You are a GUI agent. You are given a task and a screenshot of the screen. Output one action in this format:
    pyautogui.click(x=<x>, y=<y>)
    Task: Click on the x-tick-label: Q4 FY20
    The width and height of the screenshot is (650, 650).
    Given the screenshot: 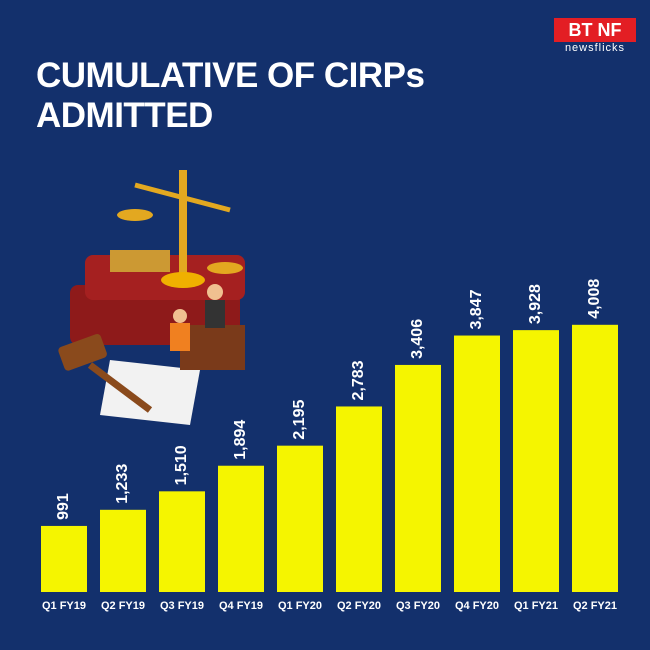 What is the action you would take?
    pyautogui.click(x=477, y=606)
    